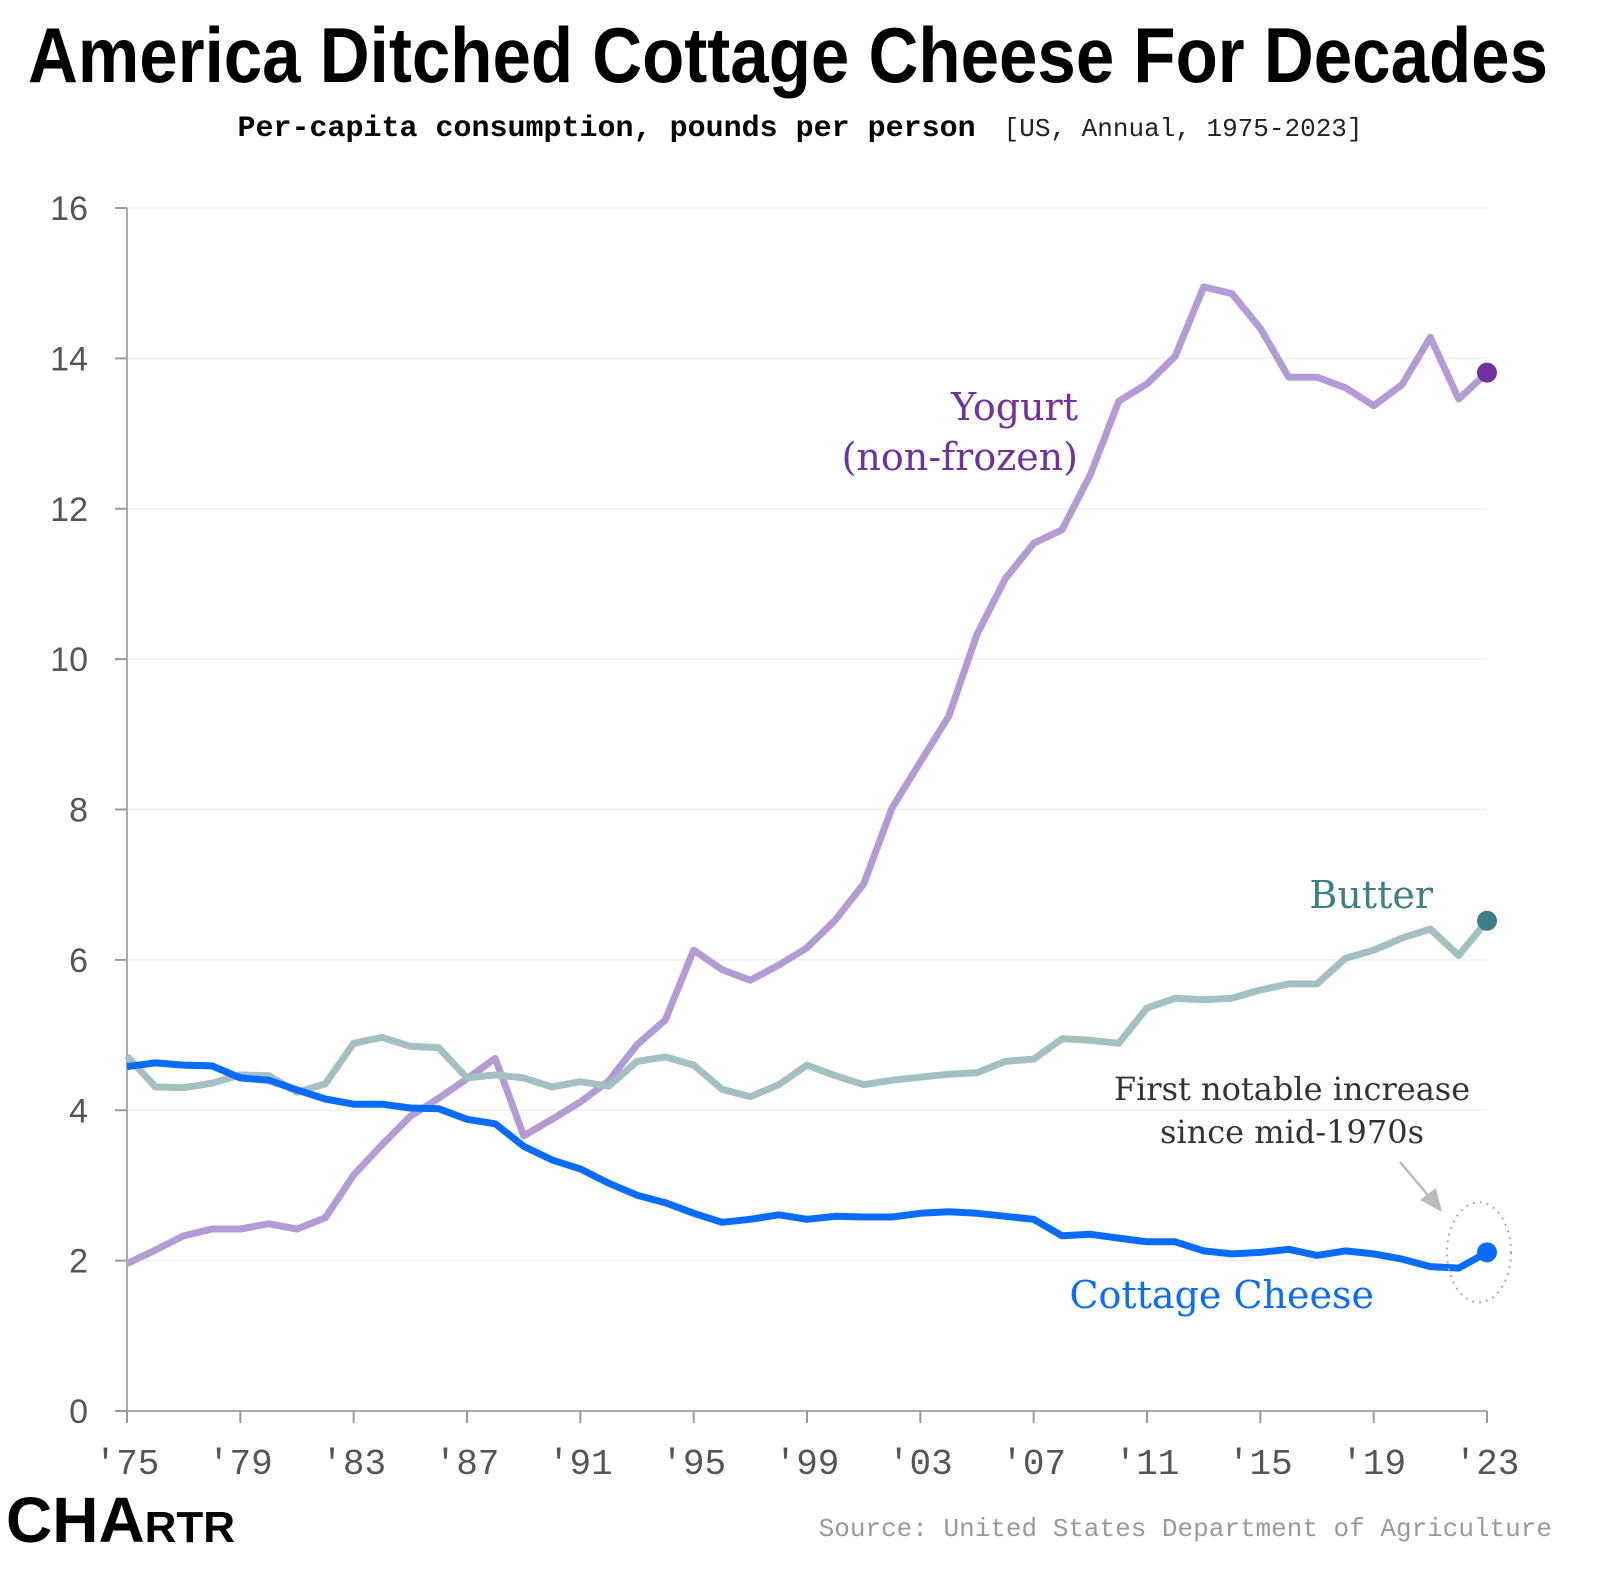 This screenshot has height=1584, width=1600. I want to click on label-line: Cottage Cheese, so click(1221, 1295).